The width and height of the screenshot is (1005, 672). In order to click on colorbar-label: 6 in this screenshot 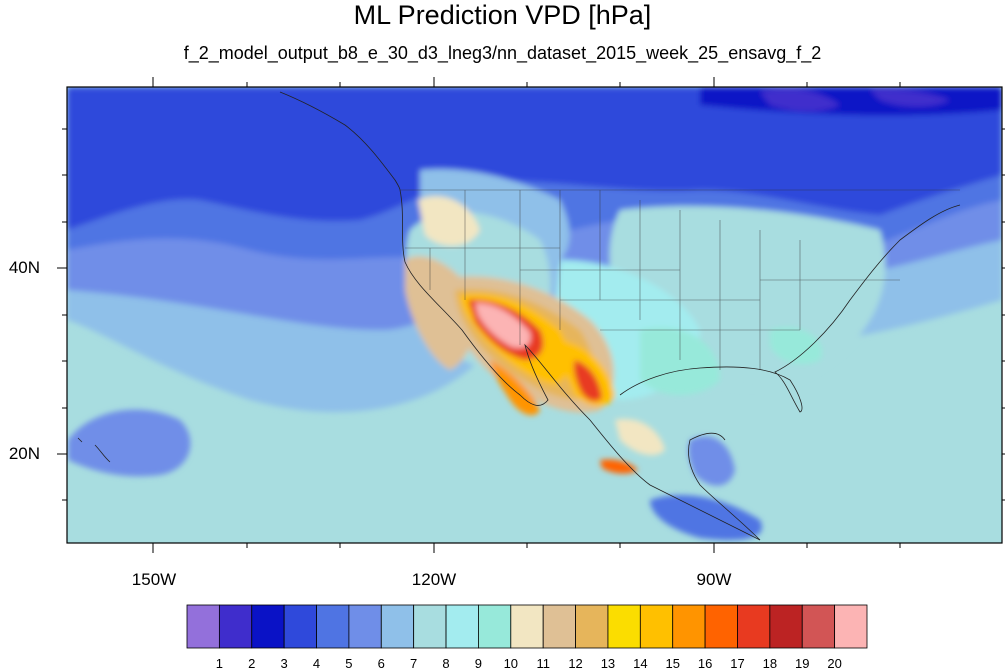, I will do `click(381, 663)`.